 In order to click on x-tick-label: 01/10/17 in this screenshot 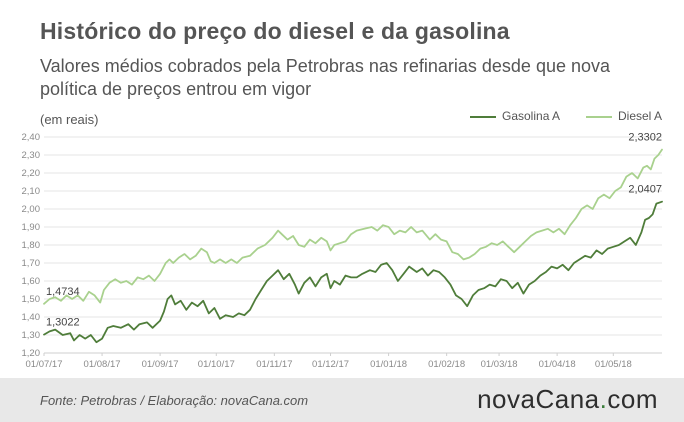, I will do `click(216, 364)`.